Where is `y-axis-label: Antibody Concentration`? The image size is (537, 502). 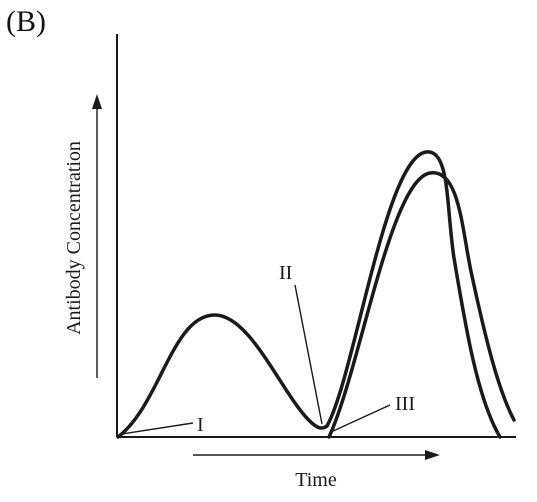 y-axis-label: Antibody Concentration is located at coordinates (74, 238).